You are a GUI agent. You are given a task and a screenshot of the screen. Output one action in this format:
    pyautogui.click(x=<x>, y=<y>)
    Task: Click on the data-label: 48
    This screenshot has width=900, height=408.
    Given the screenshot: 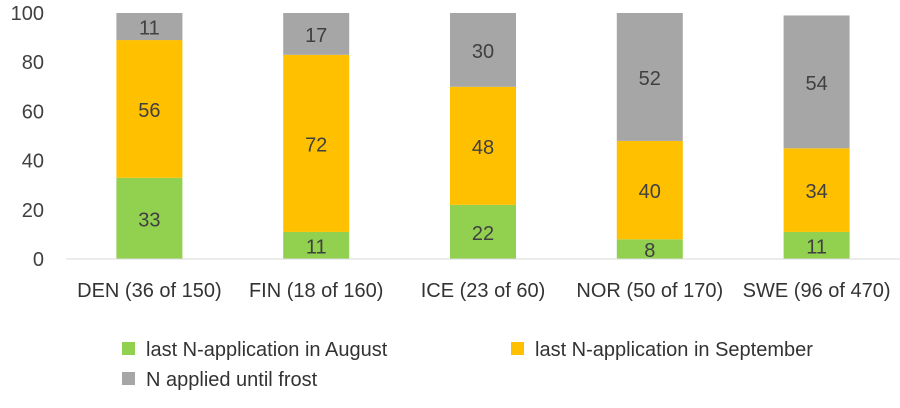 What is the action you would take?
    pyautogui.click(x=483, y=148)
    